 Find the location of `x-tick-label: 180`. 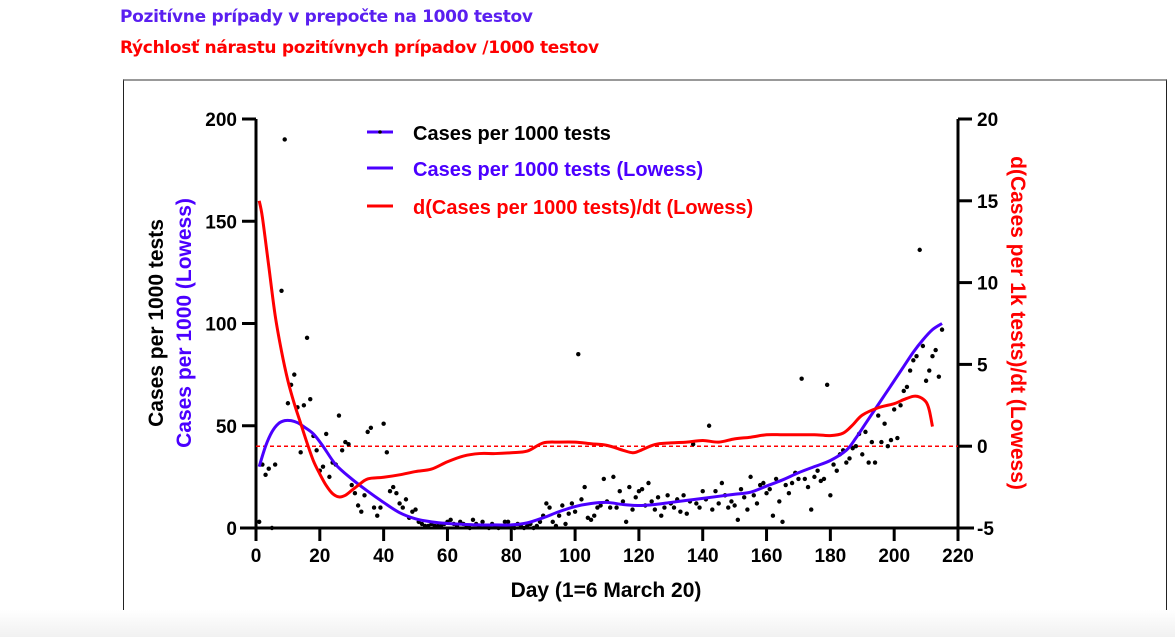

x-tick-label: 180 is located at coordinates (831, 556).